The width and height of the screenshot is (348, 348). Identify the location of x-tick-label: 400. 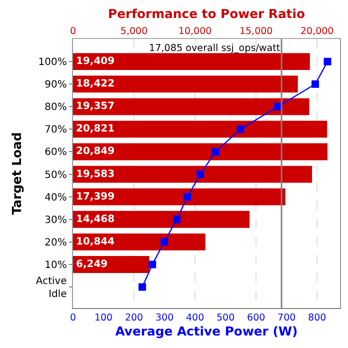
(195, 318).